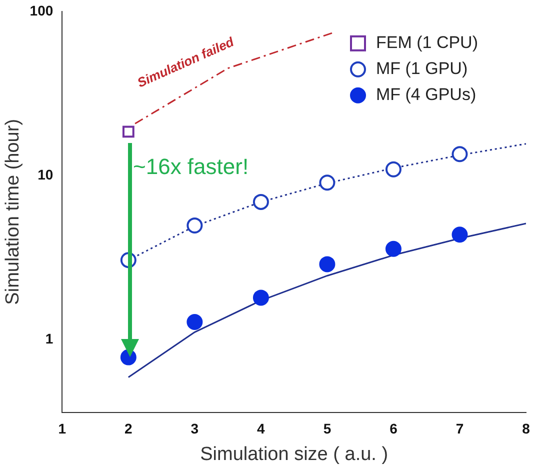  Describe the element at coordinates (128, 428) in the screenshot. I see `x-tick-label: 2` at that location.